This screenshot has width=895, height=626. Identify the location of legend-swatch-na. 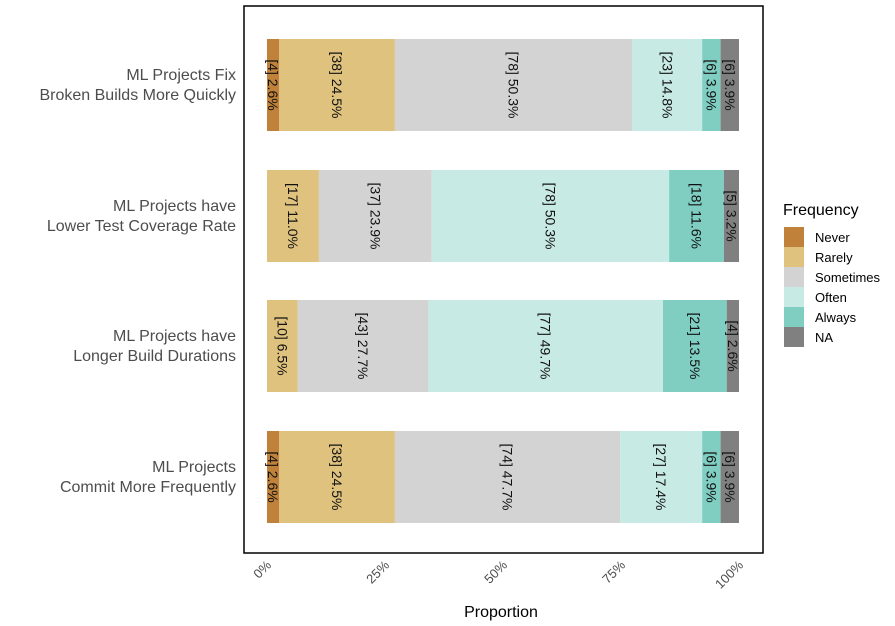
(794, 337).